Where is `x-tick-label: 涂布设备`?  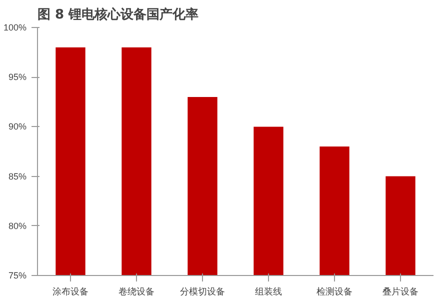 x-tick-label: 涂布设备 is located at coordinates (70, 291).